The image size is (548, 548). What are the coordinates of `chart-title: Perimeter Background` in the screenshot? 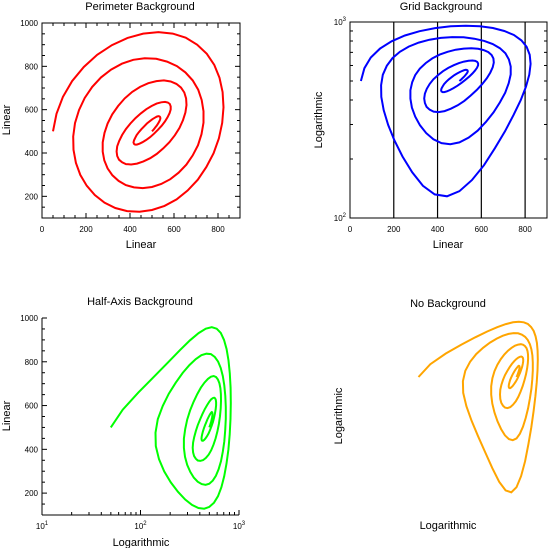 It's located at (139, 7).